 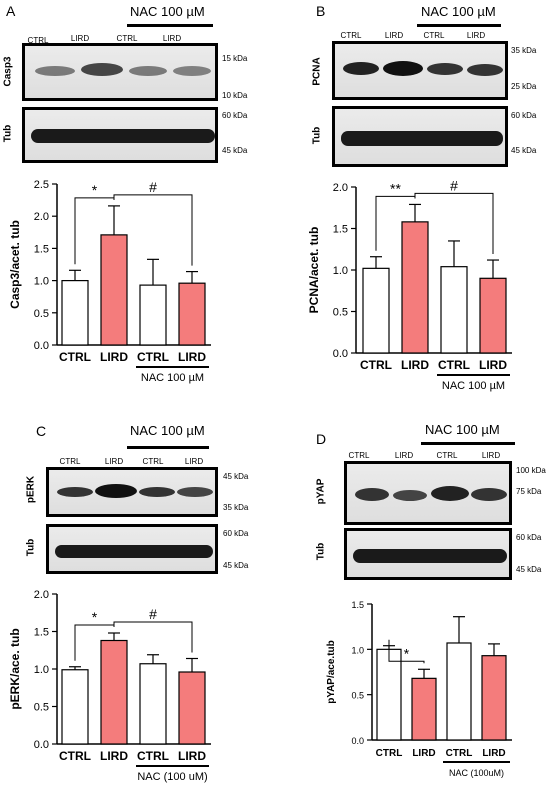 What do you see at coordinates (420, 70) in the screenshot?
I see `pcna-blot` at bounding box center [420, 70].